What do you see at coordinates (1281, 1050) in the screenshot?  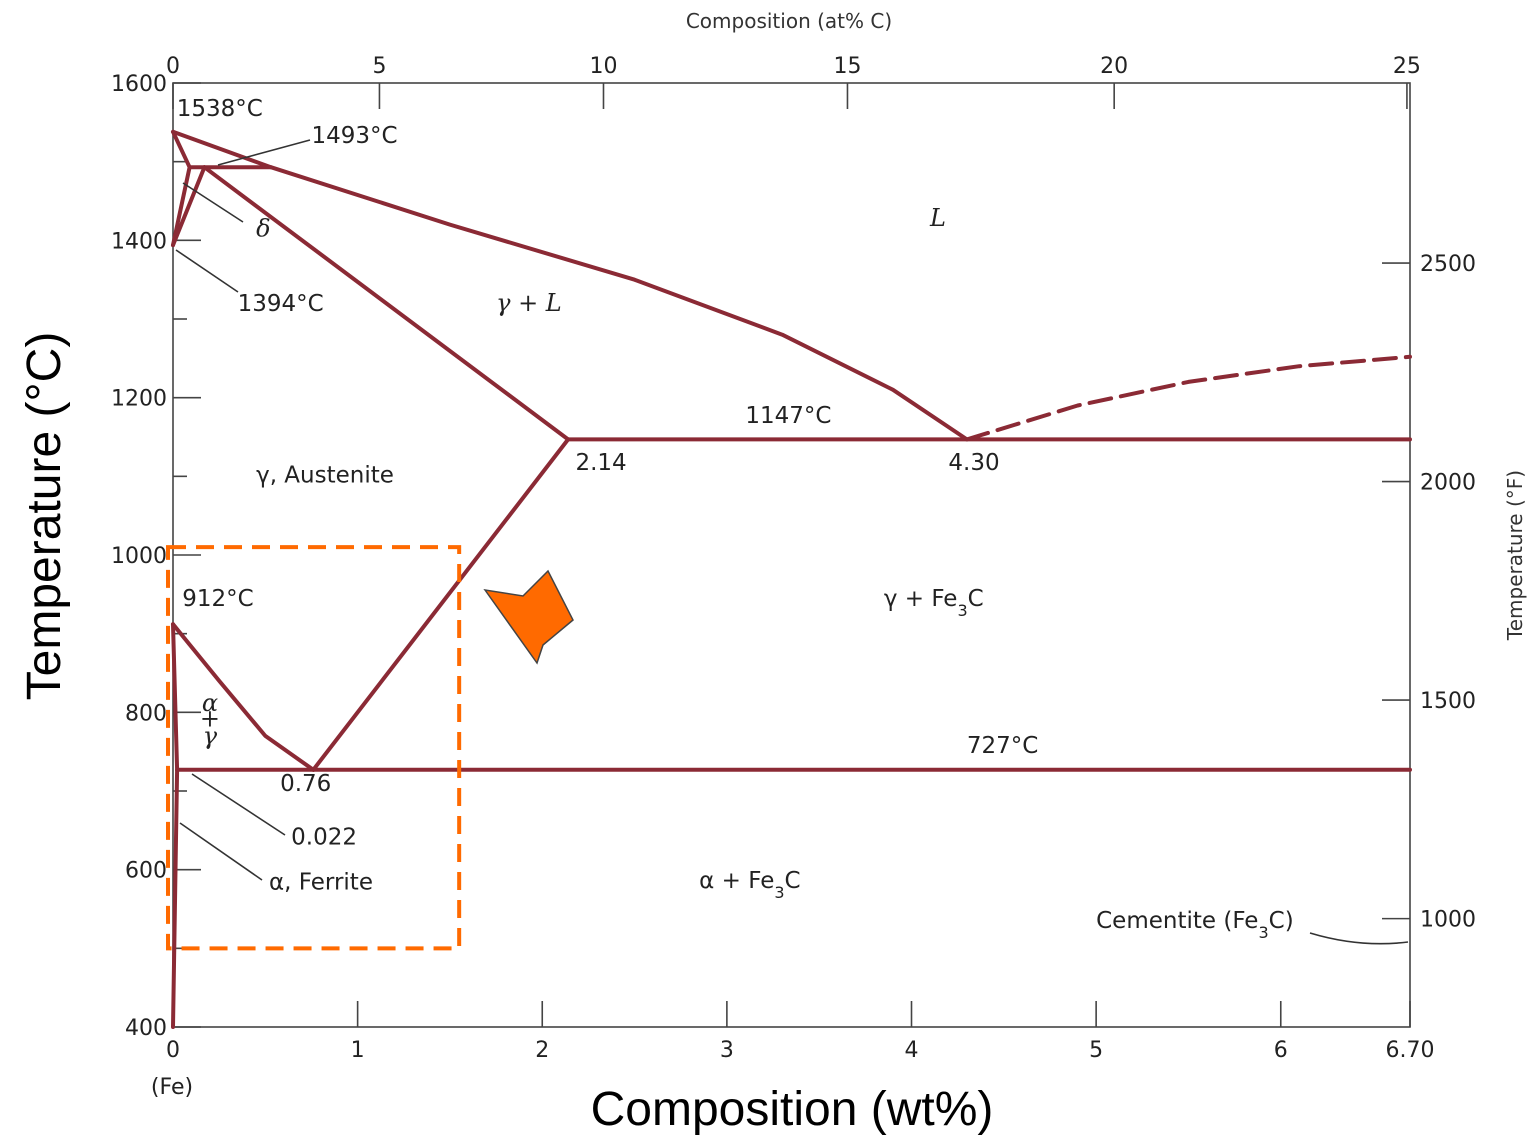 I see `x-tick-label: 6` at bounding box center [1281, 1050].